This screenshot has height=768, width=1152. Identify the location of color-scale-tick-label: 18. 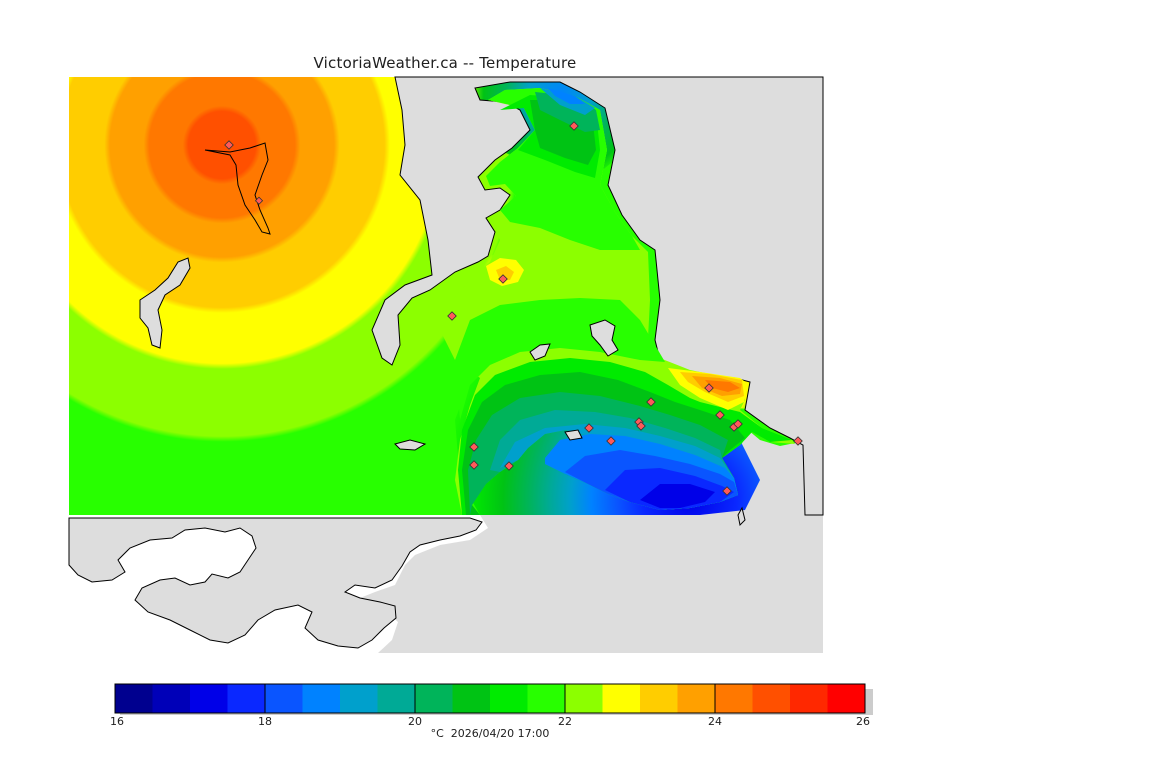
(265, 721).